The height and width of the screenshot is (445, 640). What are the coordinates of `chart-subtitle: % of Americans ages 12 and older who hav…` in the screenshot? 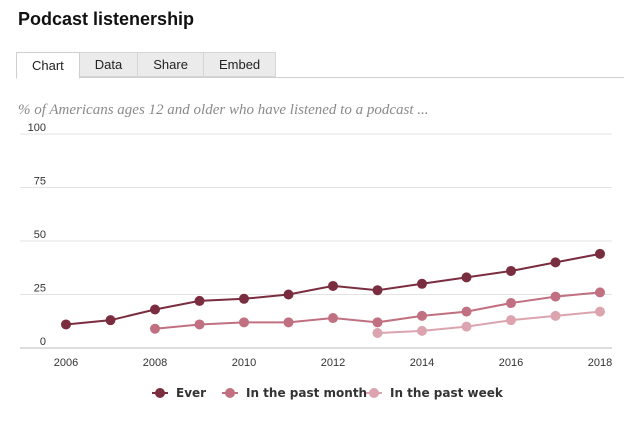 It's located at (223, 110).